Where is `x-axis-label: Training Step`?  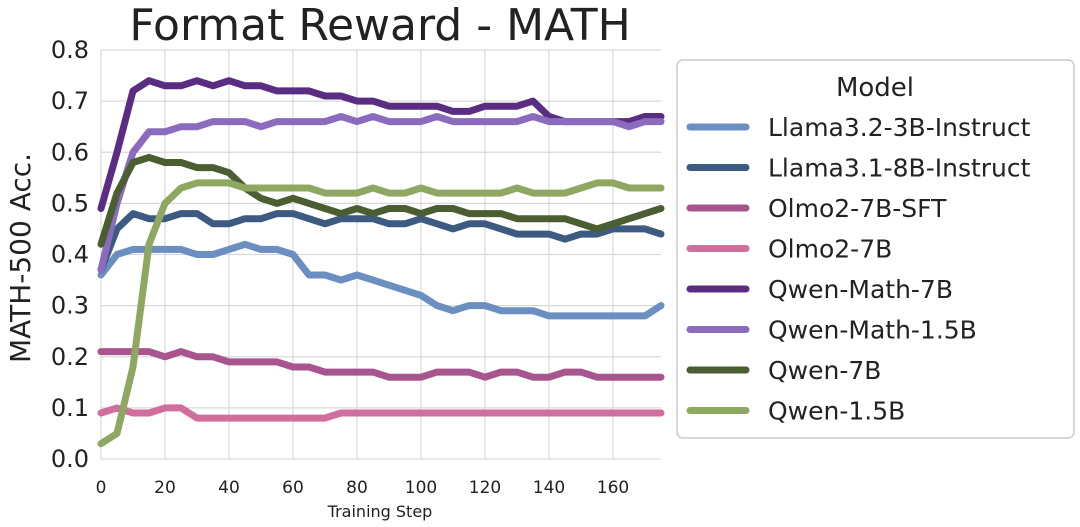 x-axis-label: Training Step is located at coordinates (380, 511).